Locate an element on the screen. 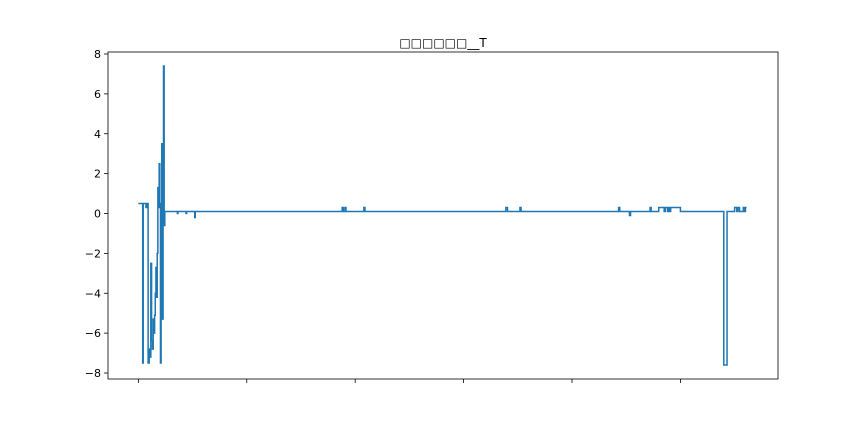 The height and width of the screenshot is (432, 864). y-tick-label: −8 is located at coordinates (93, 373).